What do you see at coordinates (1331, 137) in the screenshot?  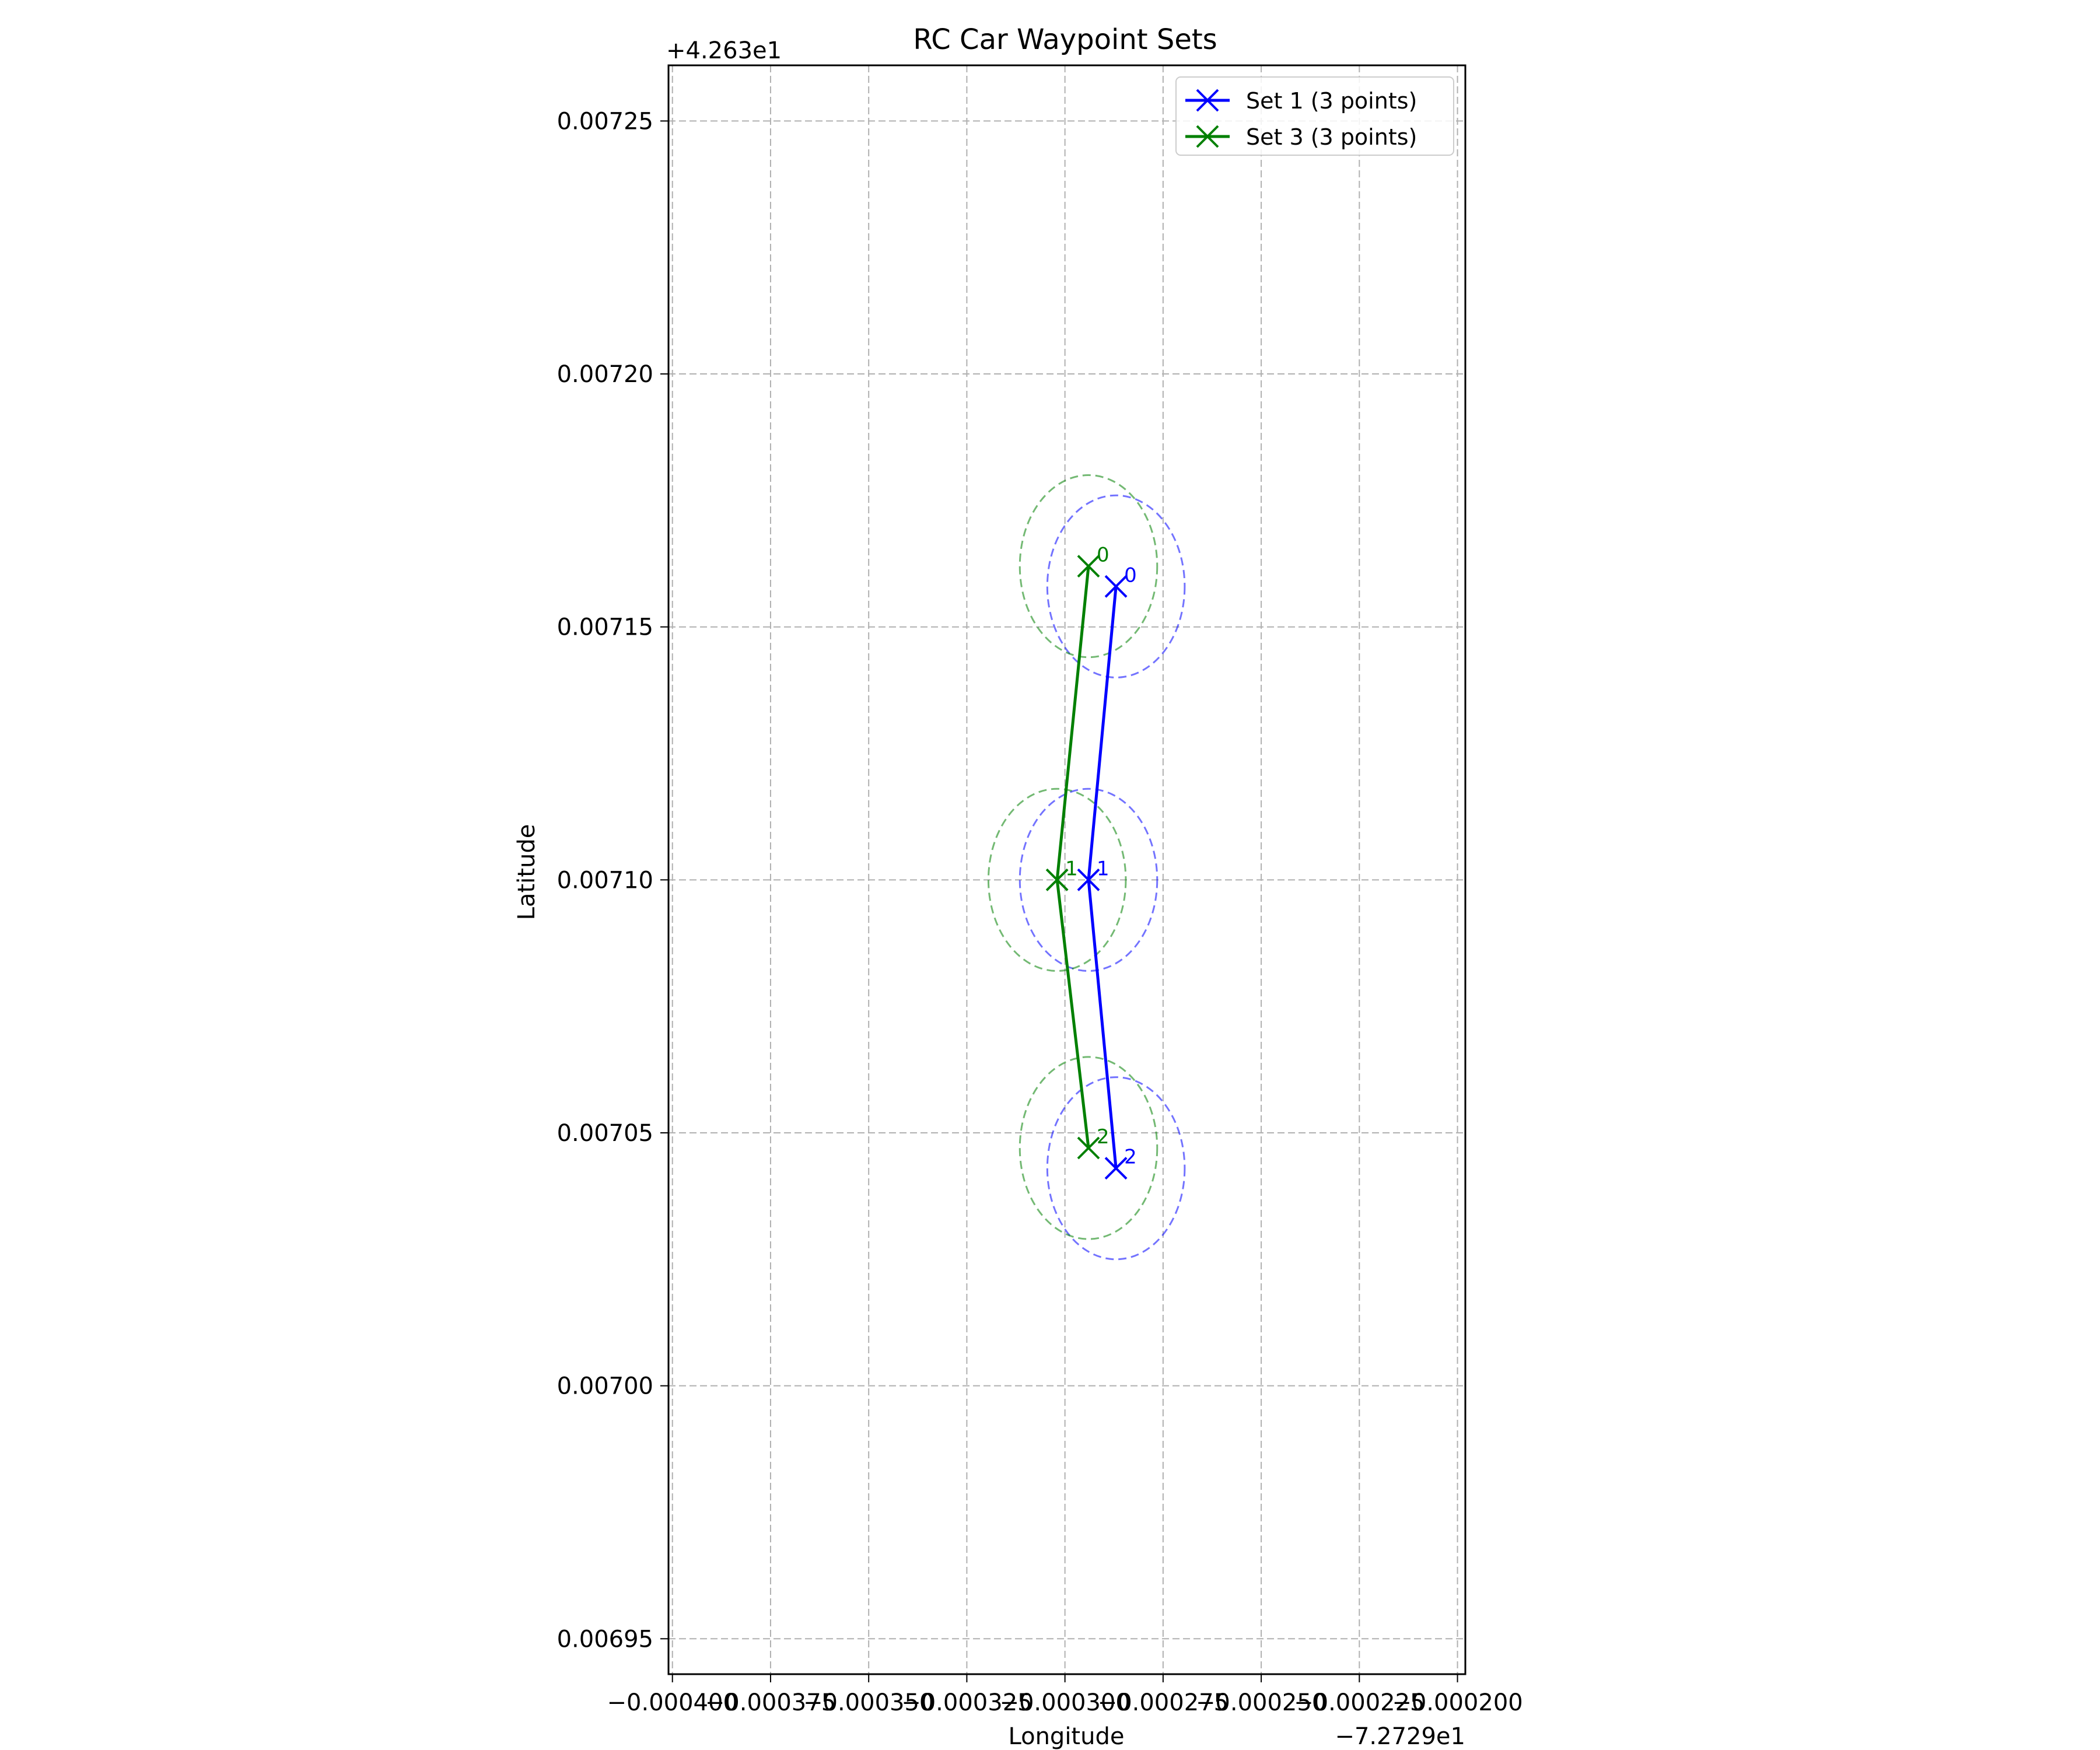 I see `legend-label: Set 3 (3 points)` at bounding box center [1331, 137].